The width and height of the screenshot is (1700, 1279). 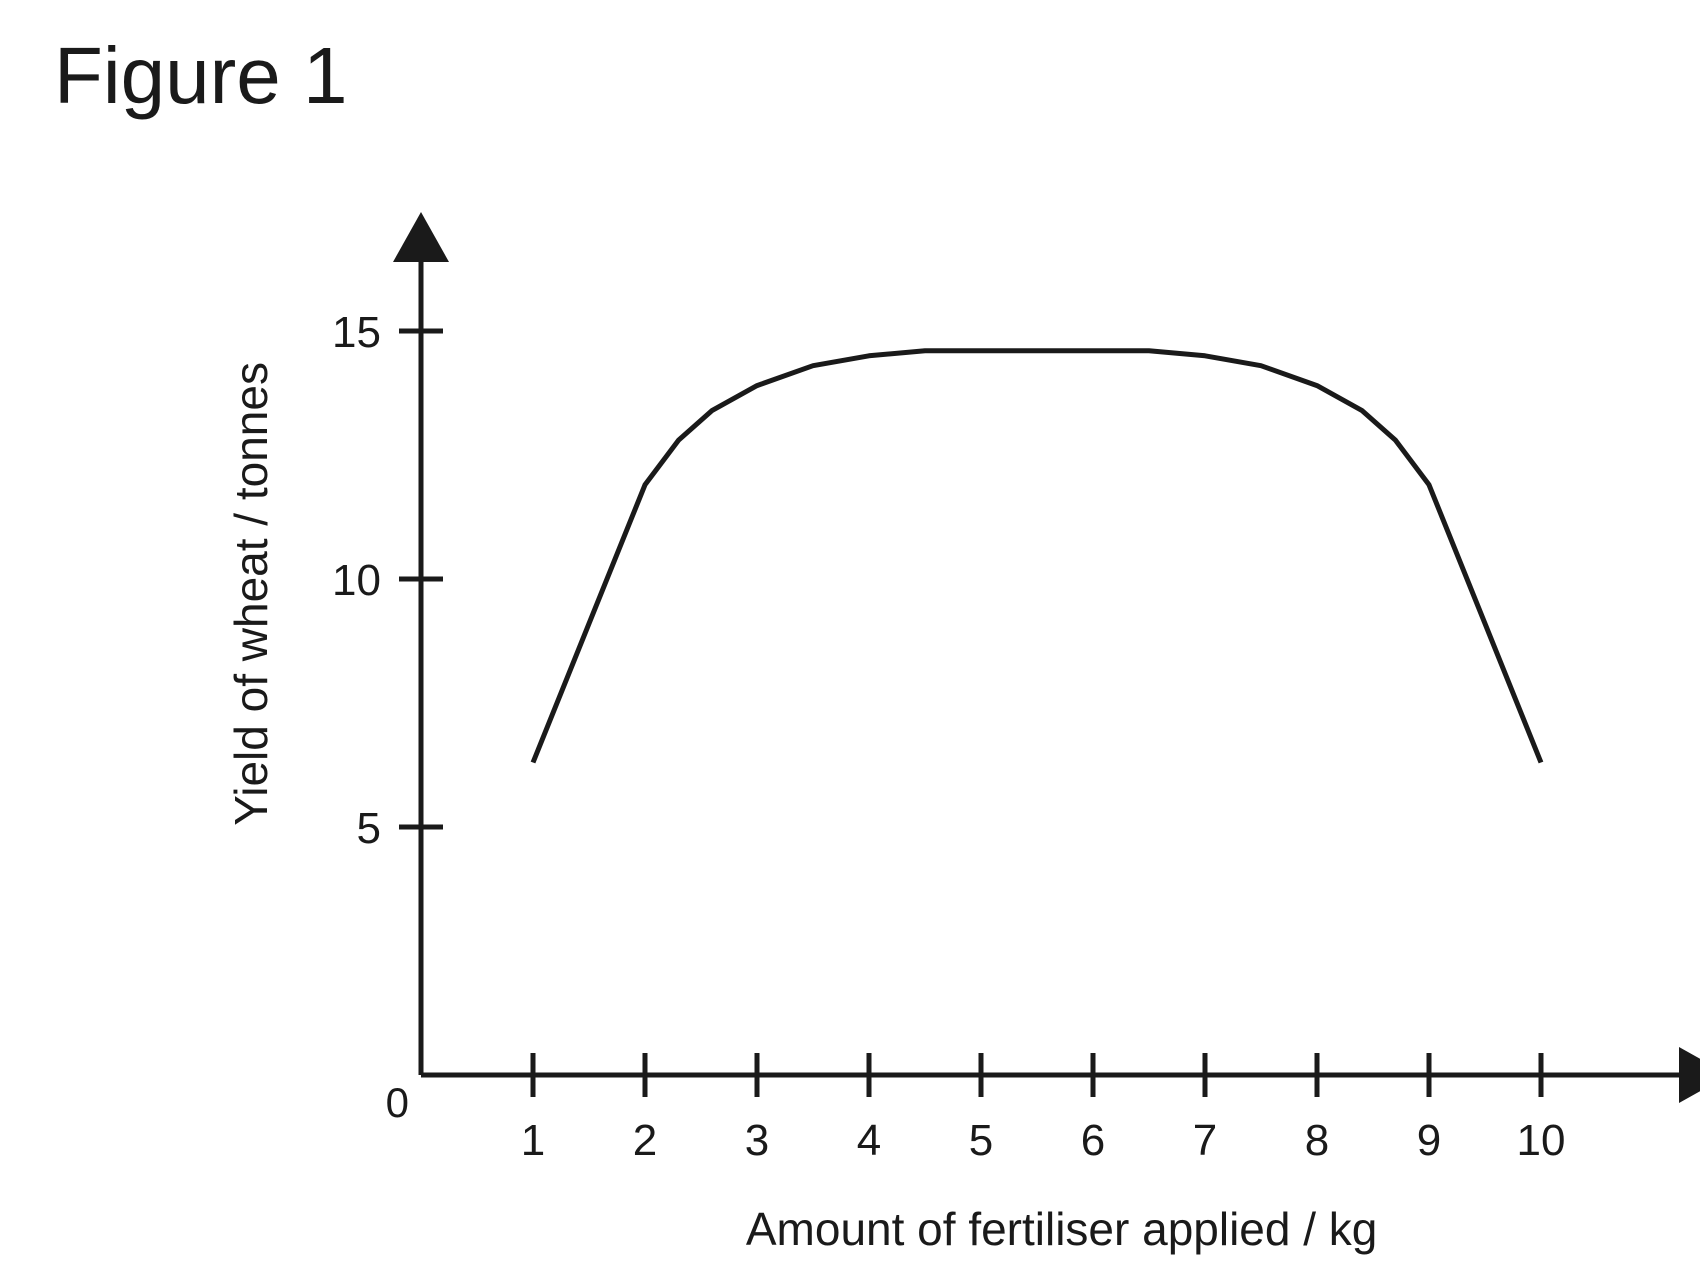 What do you see at coordinates (533, 1140) in the screenshot?
I see `x-tick-label: 1` at bounding box center [533, 1140].